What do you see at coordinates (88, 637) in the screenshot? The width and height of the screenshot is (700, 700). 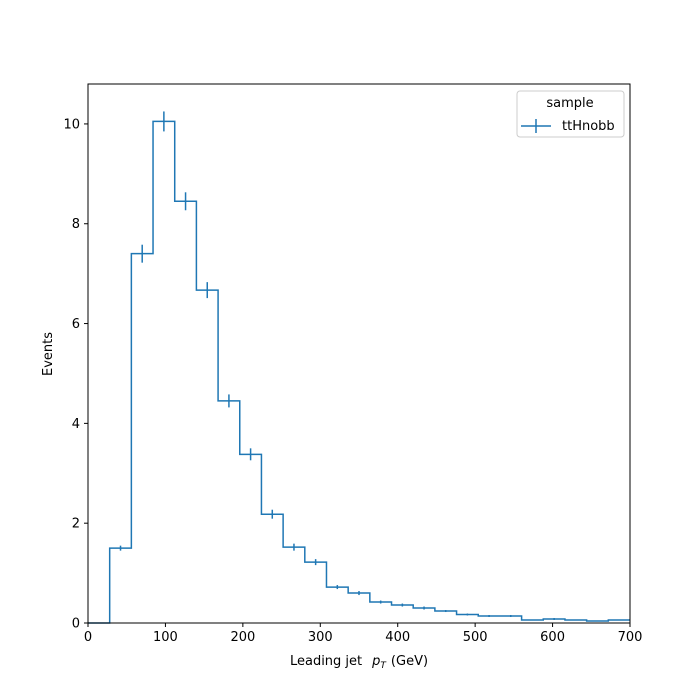 I see `x-tick-label: 0` at bounding box center [88, 637].